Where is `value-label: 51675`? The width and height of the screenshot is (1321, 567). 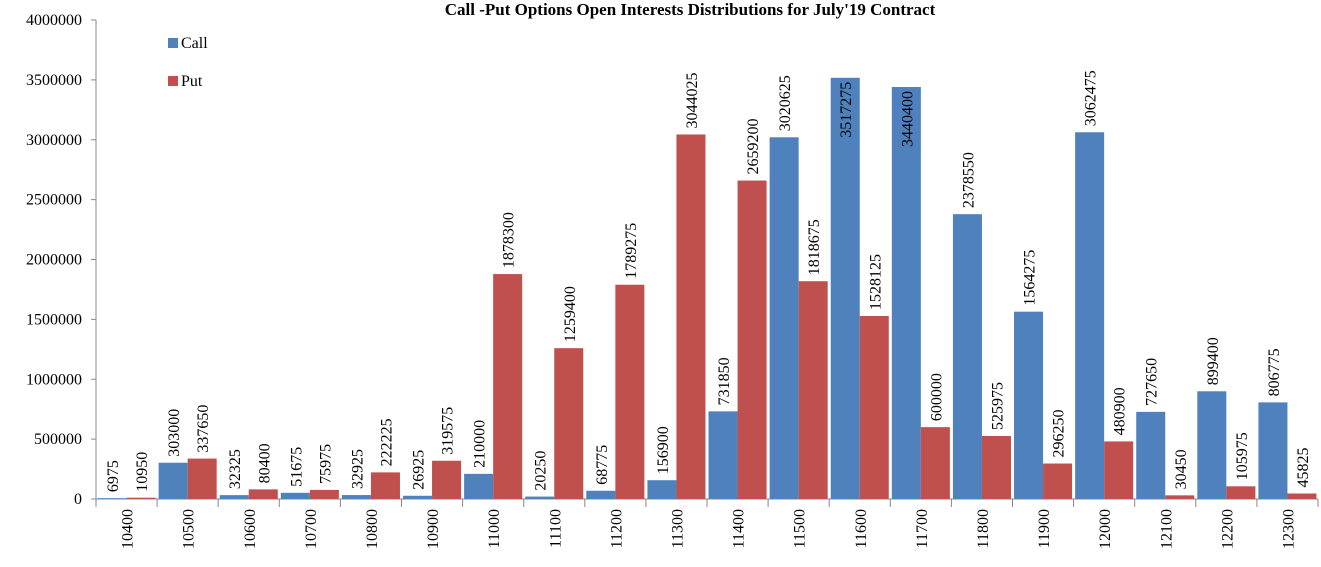 value-label: 51675 is located at coordinates (296, 467).